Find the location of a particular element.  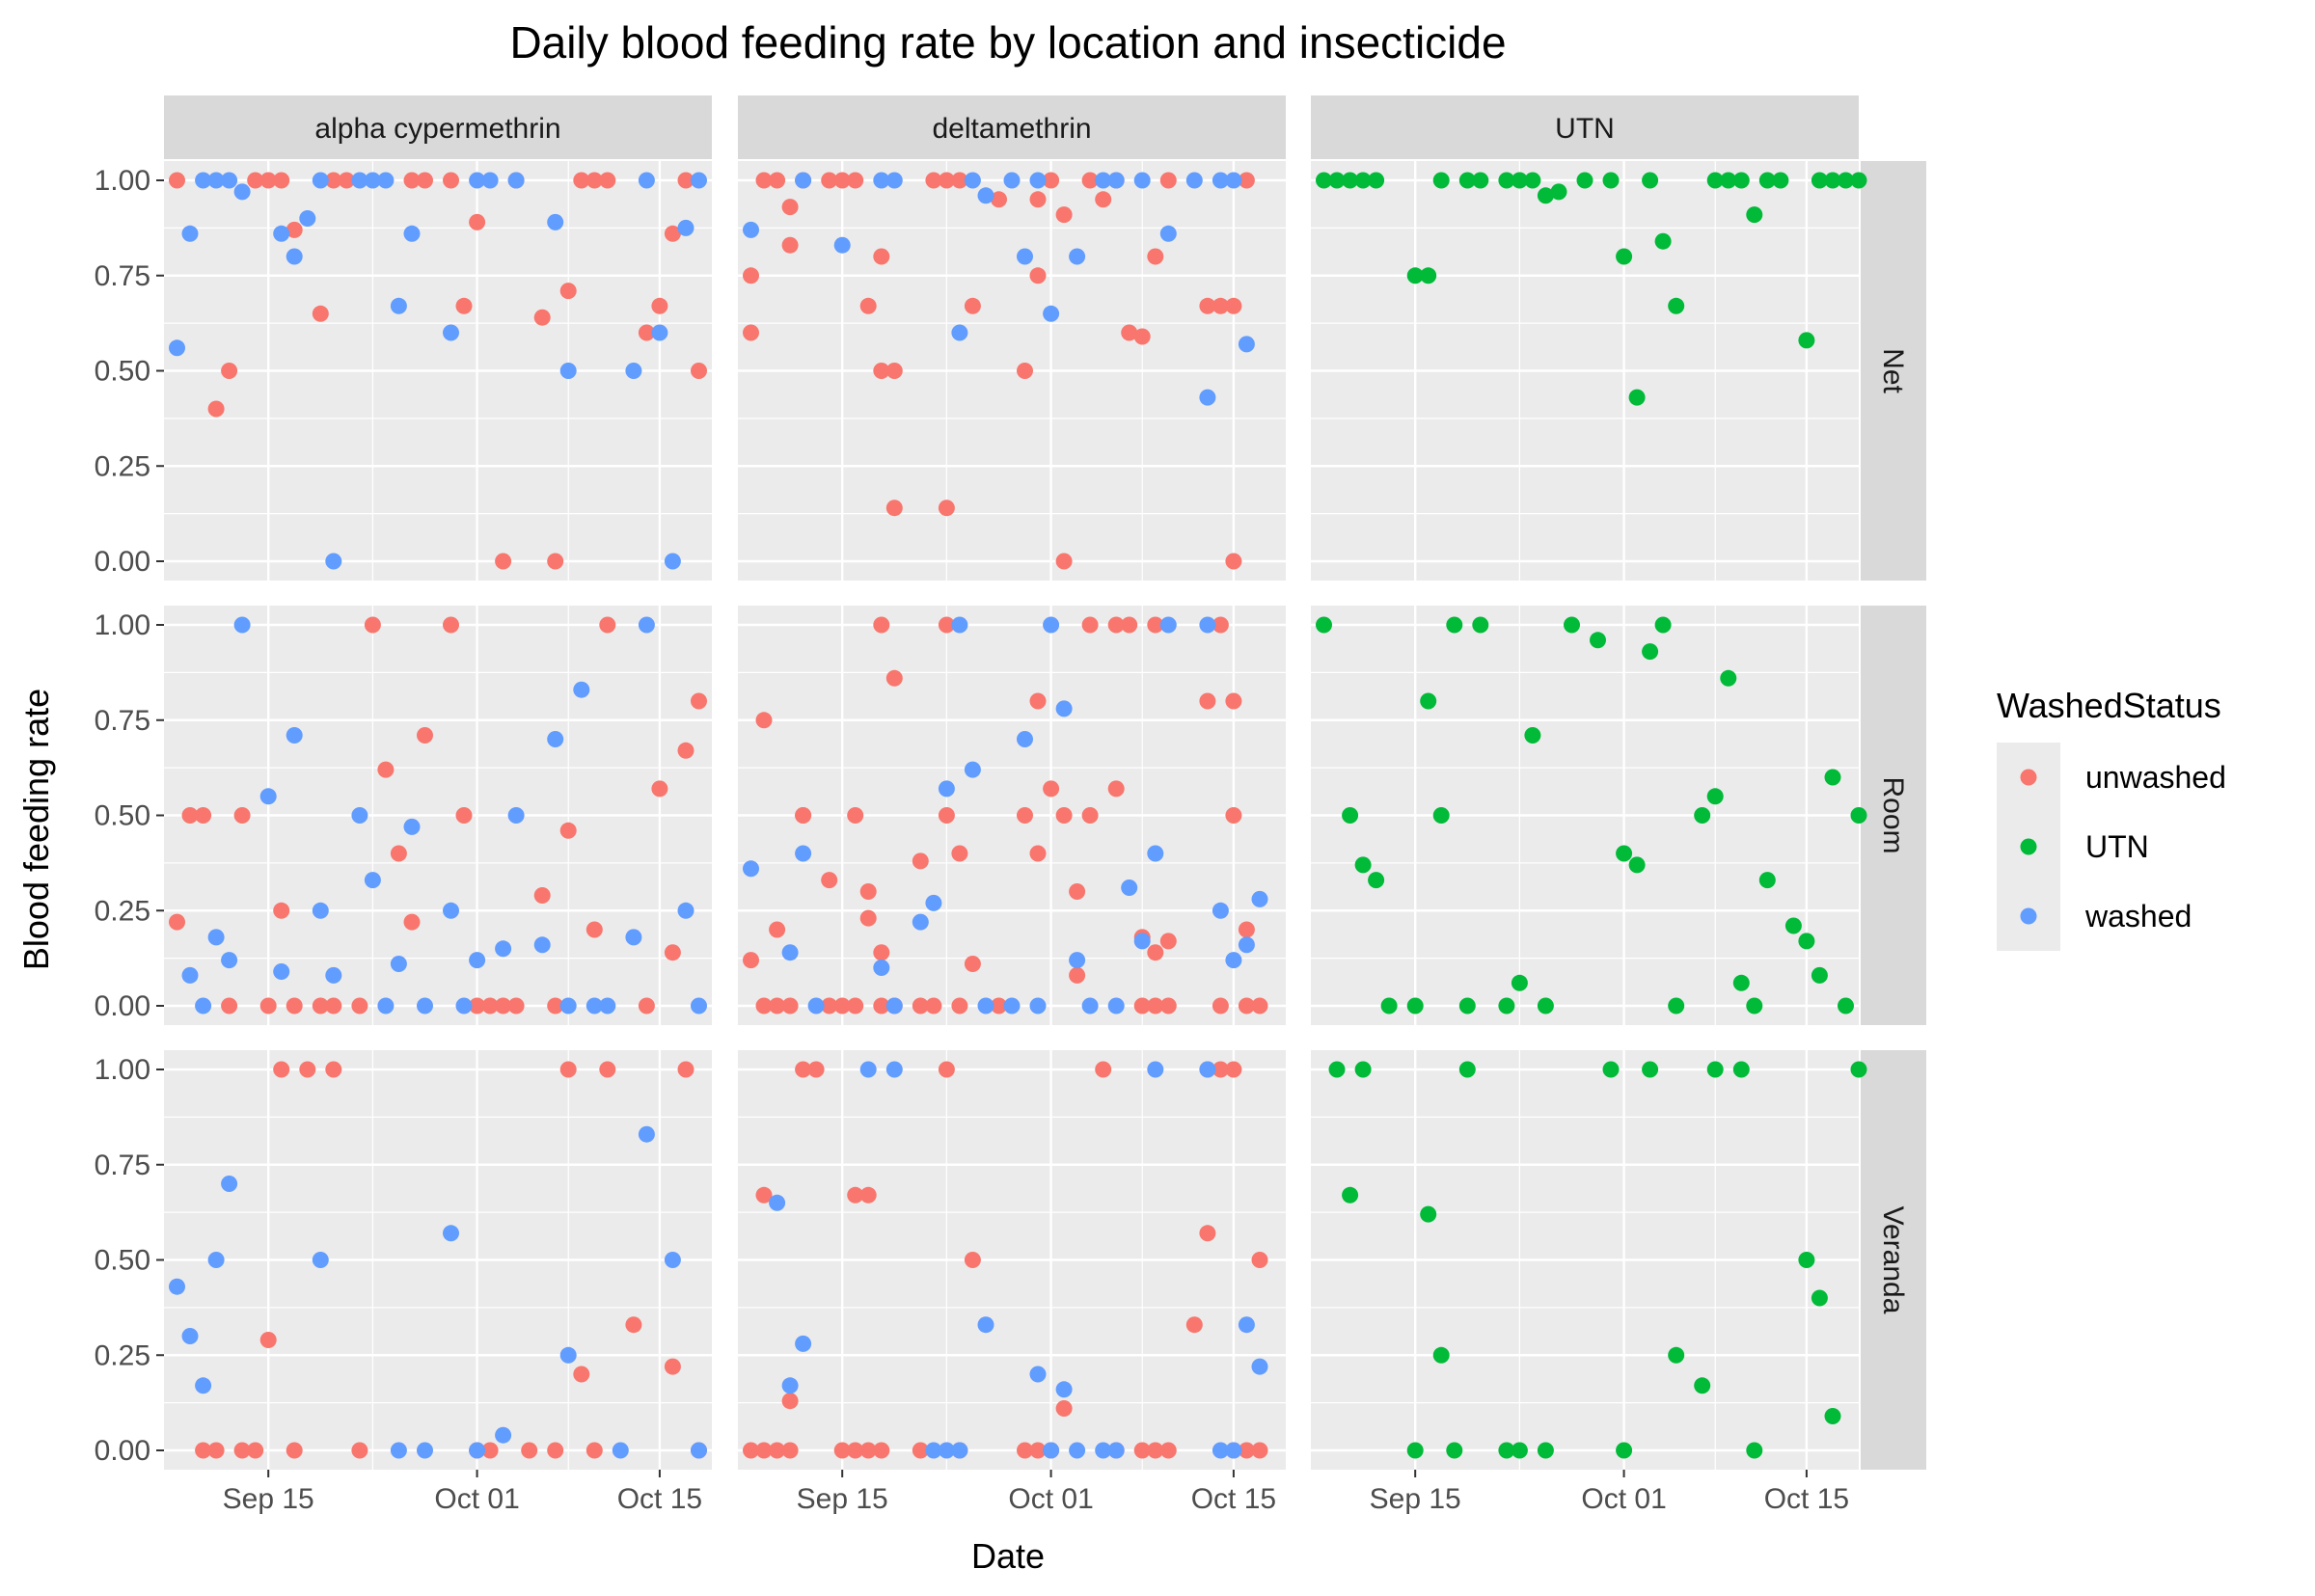

legend-marker-unwashed is located at coordinates (2029, 777).